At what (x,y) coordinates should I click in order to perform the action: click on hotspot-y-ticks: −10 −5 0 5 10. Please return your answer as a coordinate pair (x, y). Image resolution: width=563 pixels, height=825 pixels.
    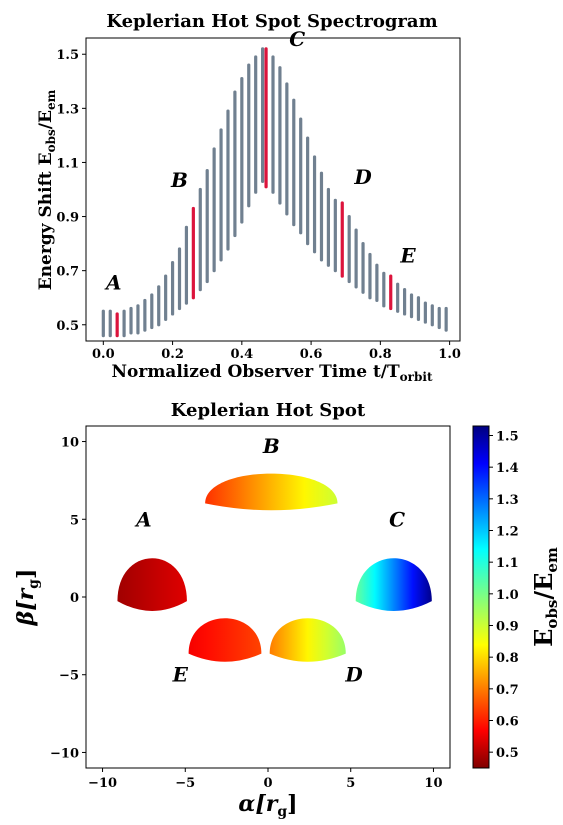
    Looking at the image, I should click on (68, 598).